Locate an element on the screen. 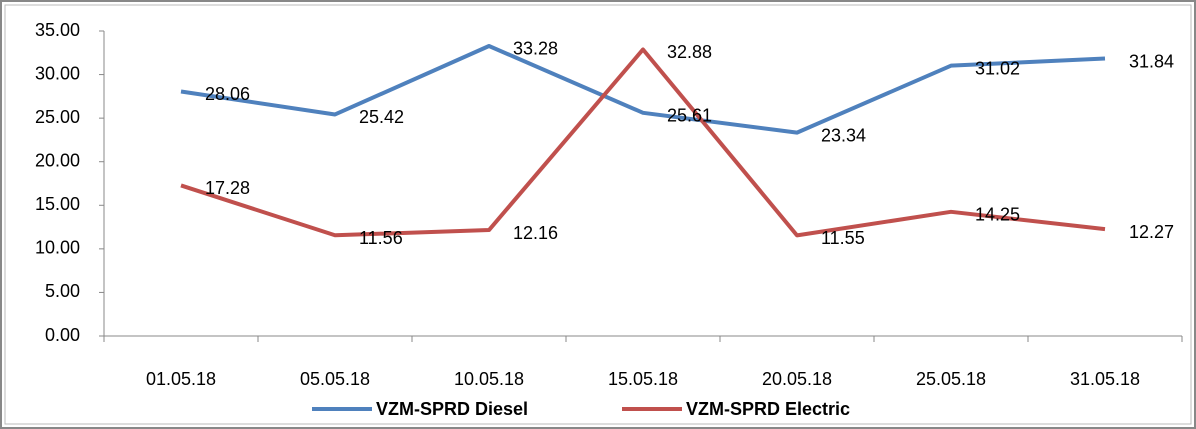 The image size is (1196, 429). data-label: 17.28 is located at coordinates (227, 188).